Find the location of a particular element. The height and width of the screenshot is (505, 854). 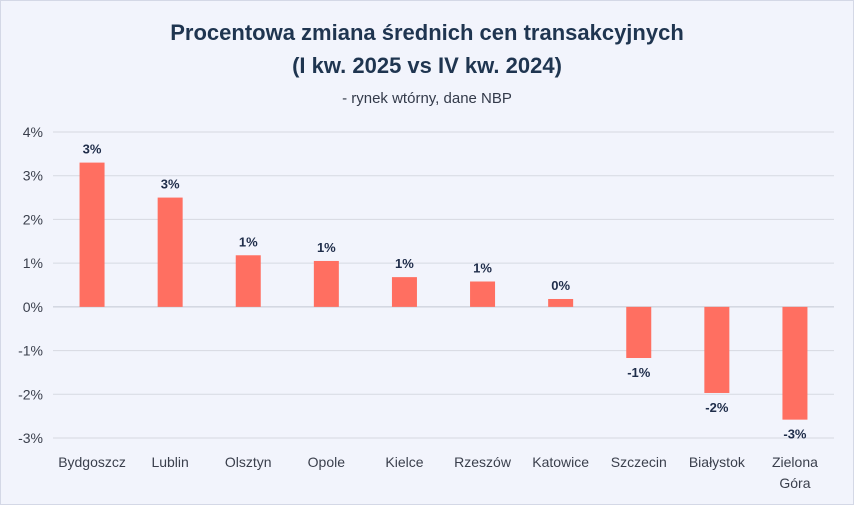

x-tick-label: Olsztyn is located at coordinates (248, 462).